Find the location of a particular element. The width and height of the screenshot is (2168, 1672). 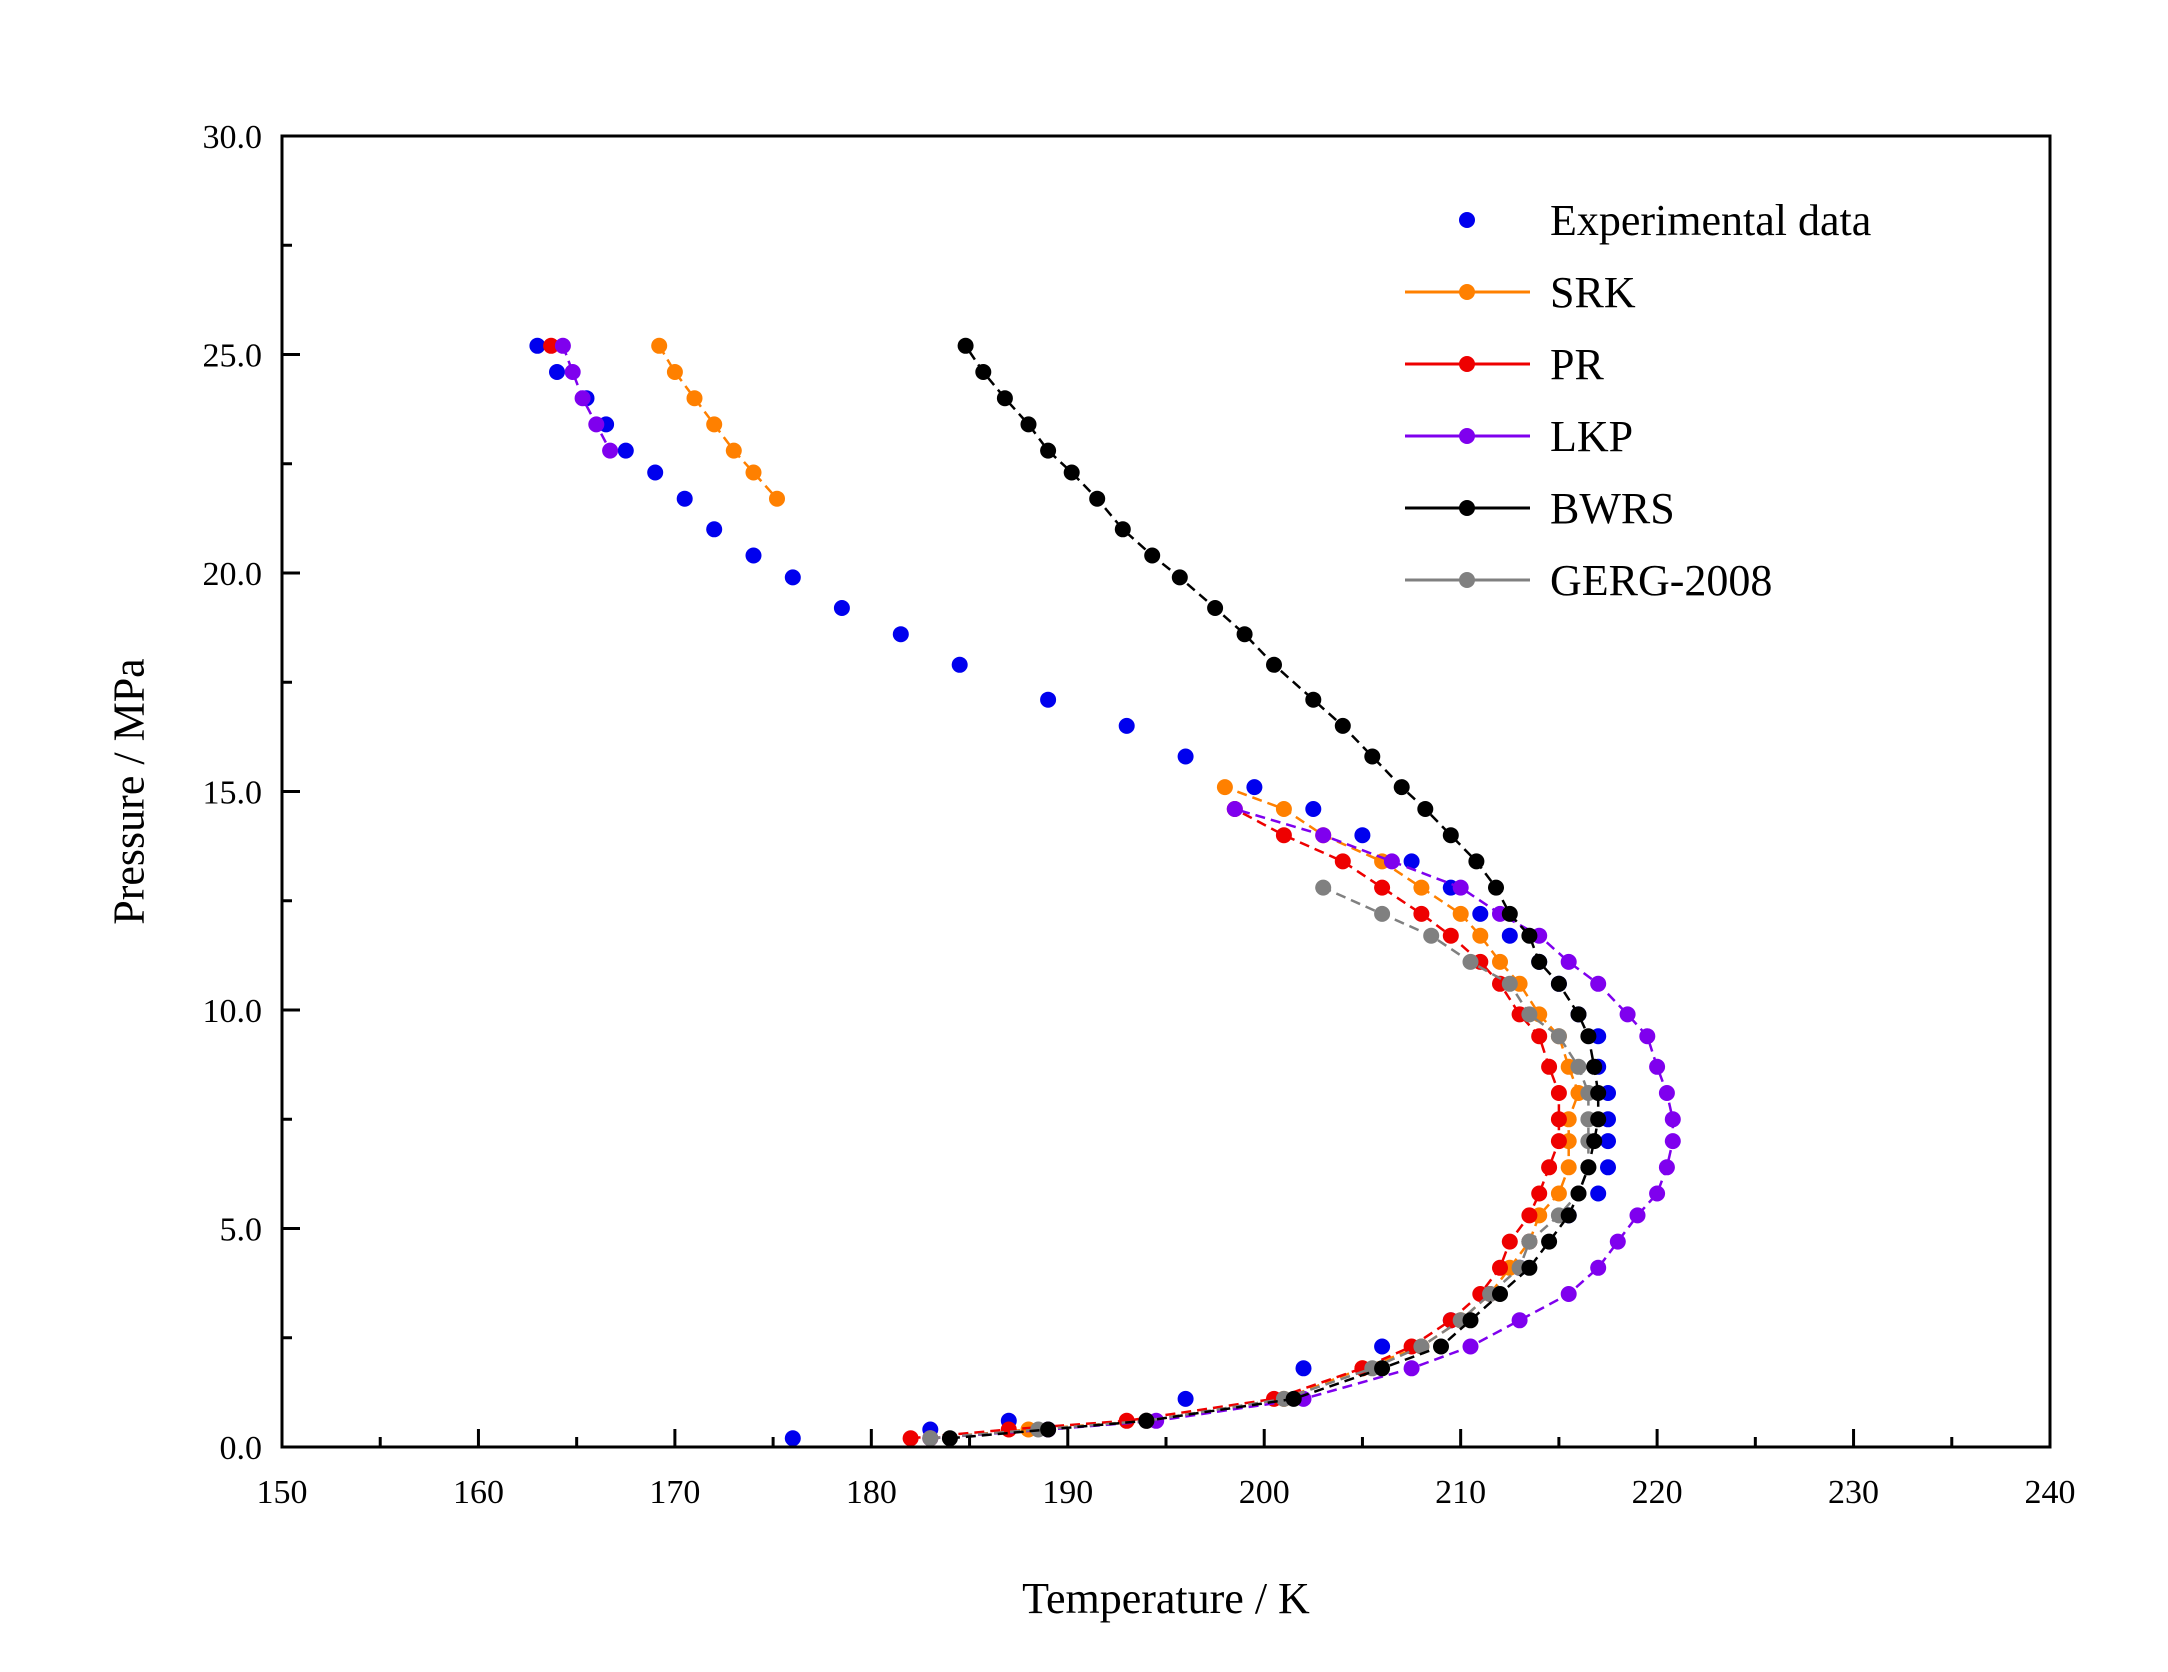

legend-item: Experimental data is located at coordinates (1665, 220).